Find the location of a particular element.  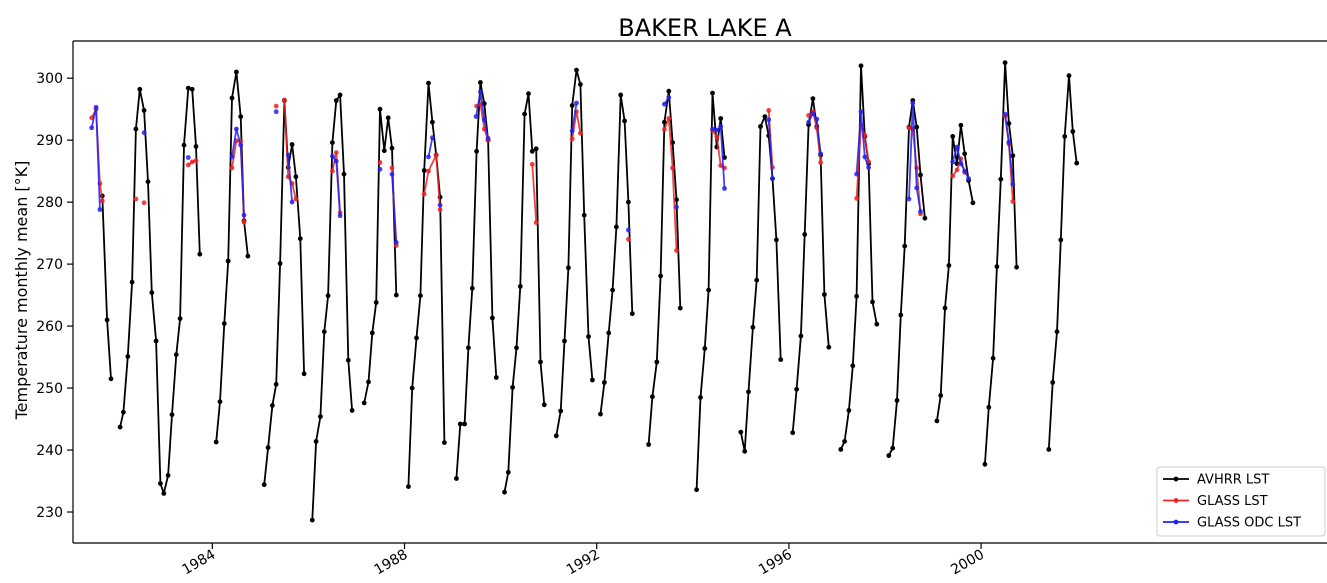

y-tick-label: 280 is located at coordinates (49, 203).